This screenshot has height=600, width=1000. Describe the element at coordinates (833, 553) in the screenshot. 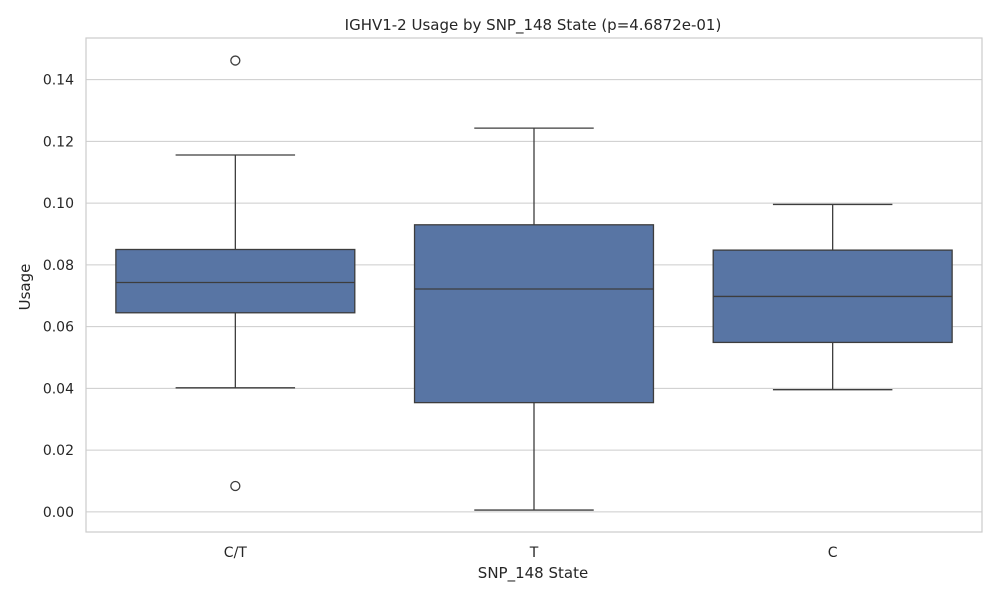

I see `x-tick-label: C` at that location.